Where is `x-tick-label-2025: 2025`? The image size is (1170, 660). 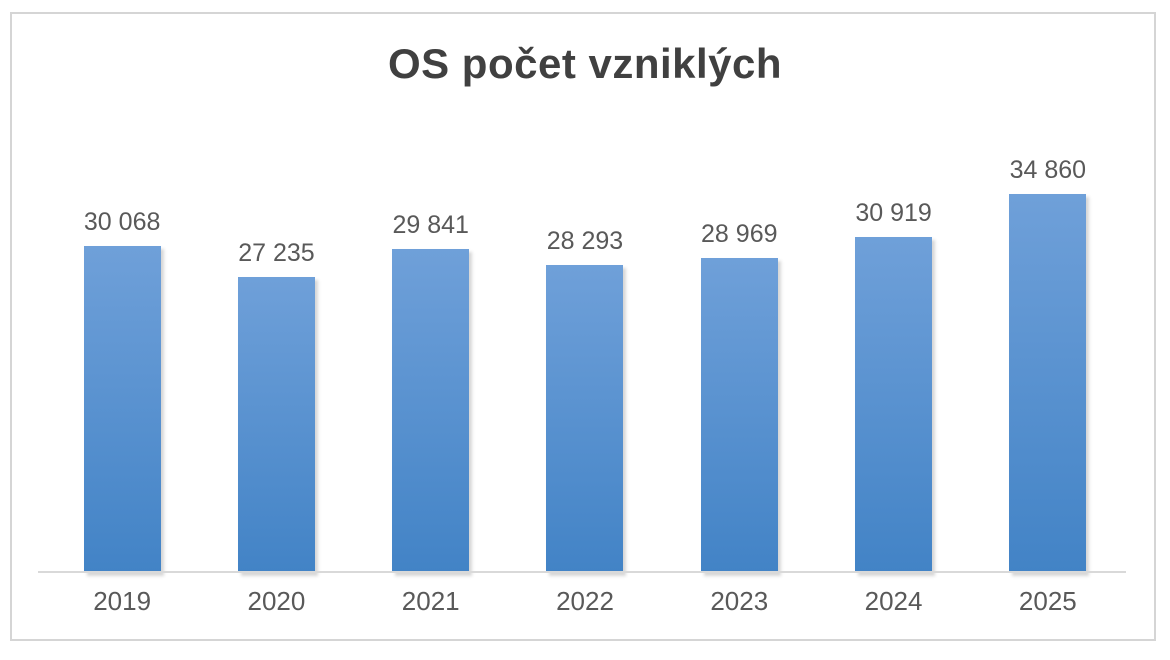
x-tick-label-2025: 2025 is located at coordinates (1047, 601).